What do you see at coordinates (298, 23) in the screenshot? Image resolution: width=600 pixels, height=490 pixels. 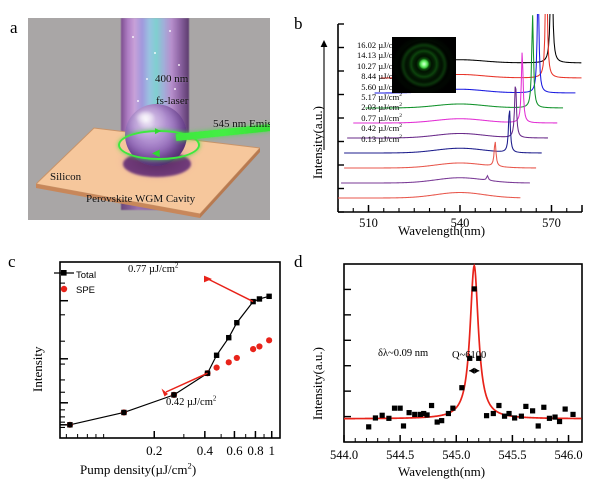 I see `panel-label-b: b` at bounding box center [298, 23].